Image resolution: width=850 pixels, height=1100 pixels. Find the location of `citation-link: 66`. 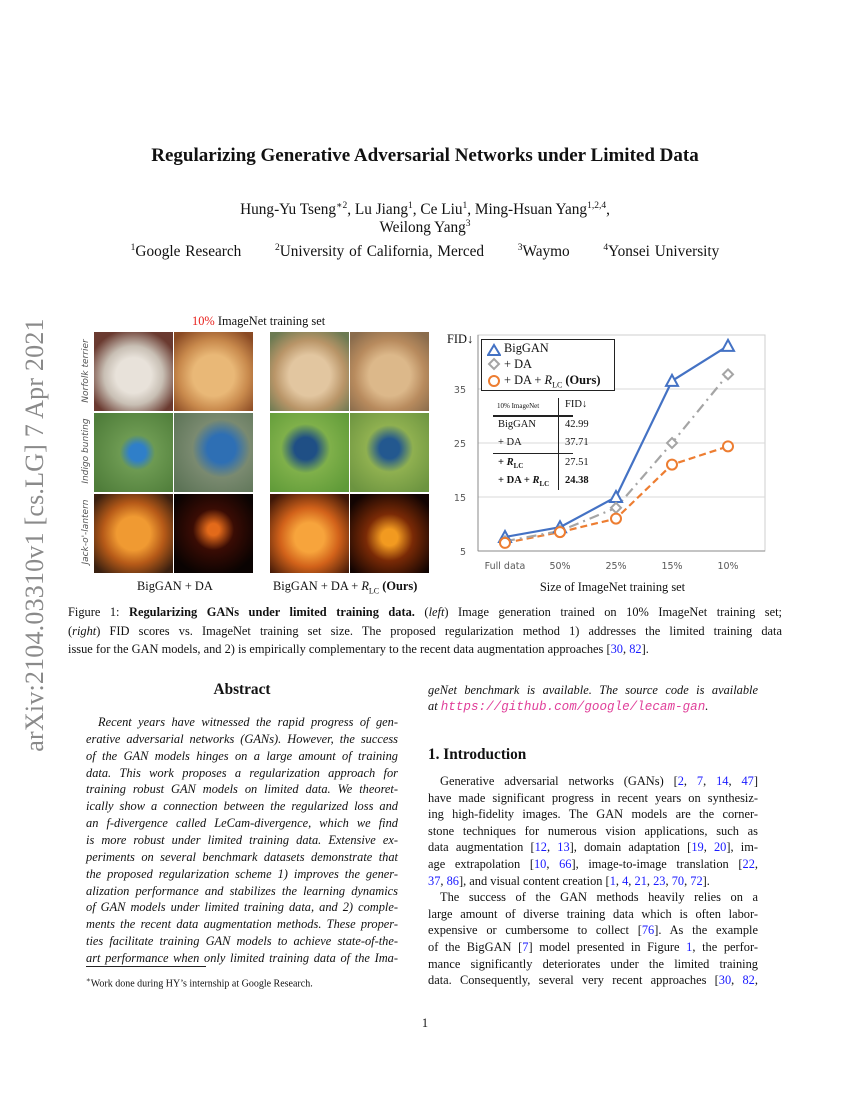

citation-link: 66 is located at coordinates (565, 864).